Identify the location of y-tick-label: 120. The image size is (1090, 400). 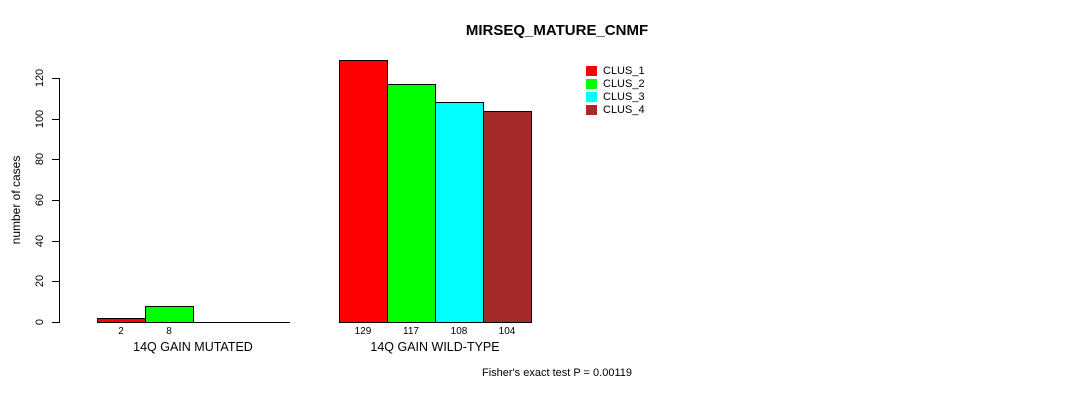
(40, 78).